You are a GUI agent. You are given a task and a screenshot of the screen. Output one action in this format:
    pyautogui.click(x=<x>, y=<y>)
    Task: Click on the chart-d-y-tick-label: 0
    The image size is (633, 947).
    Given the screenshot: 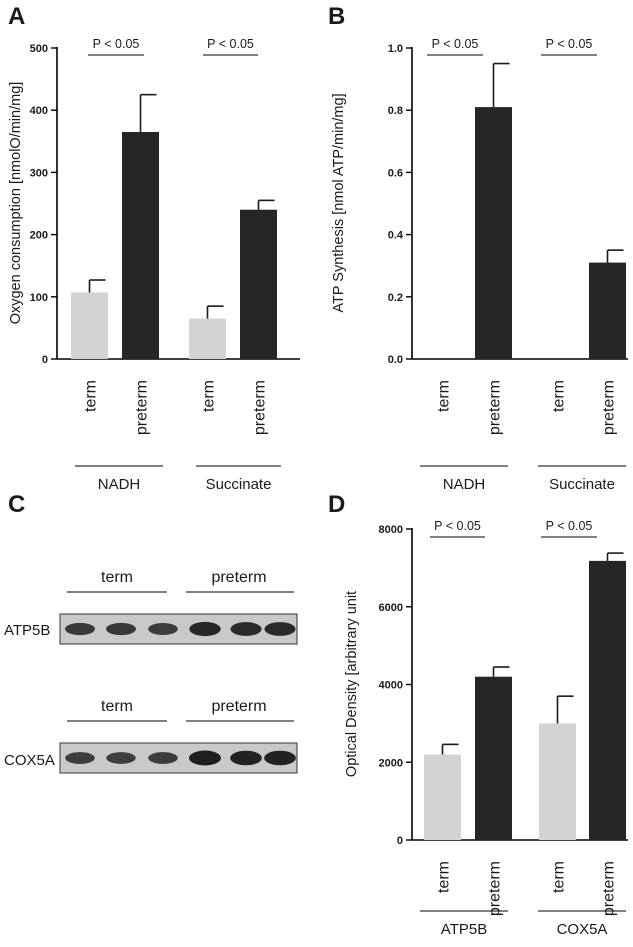 What is the action you would take?
    pyautogui.click(x=400, y=841)
    